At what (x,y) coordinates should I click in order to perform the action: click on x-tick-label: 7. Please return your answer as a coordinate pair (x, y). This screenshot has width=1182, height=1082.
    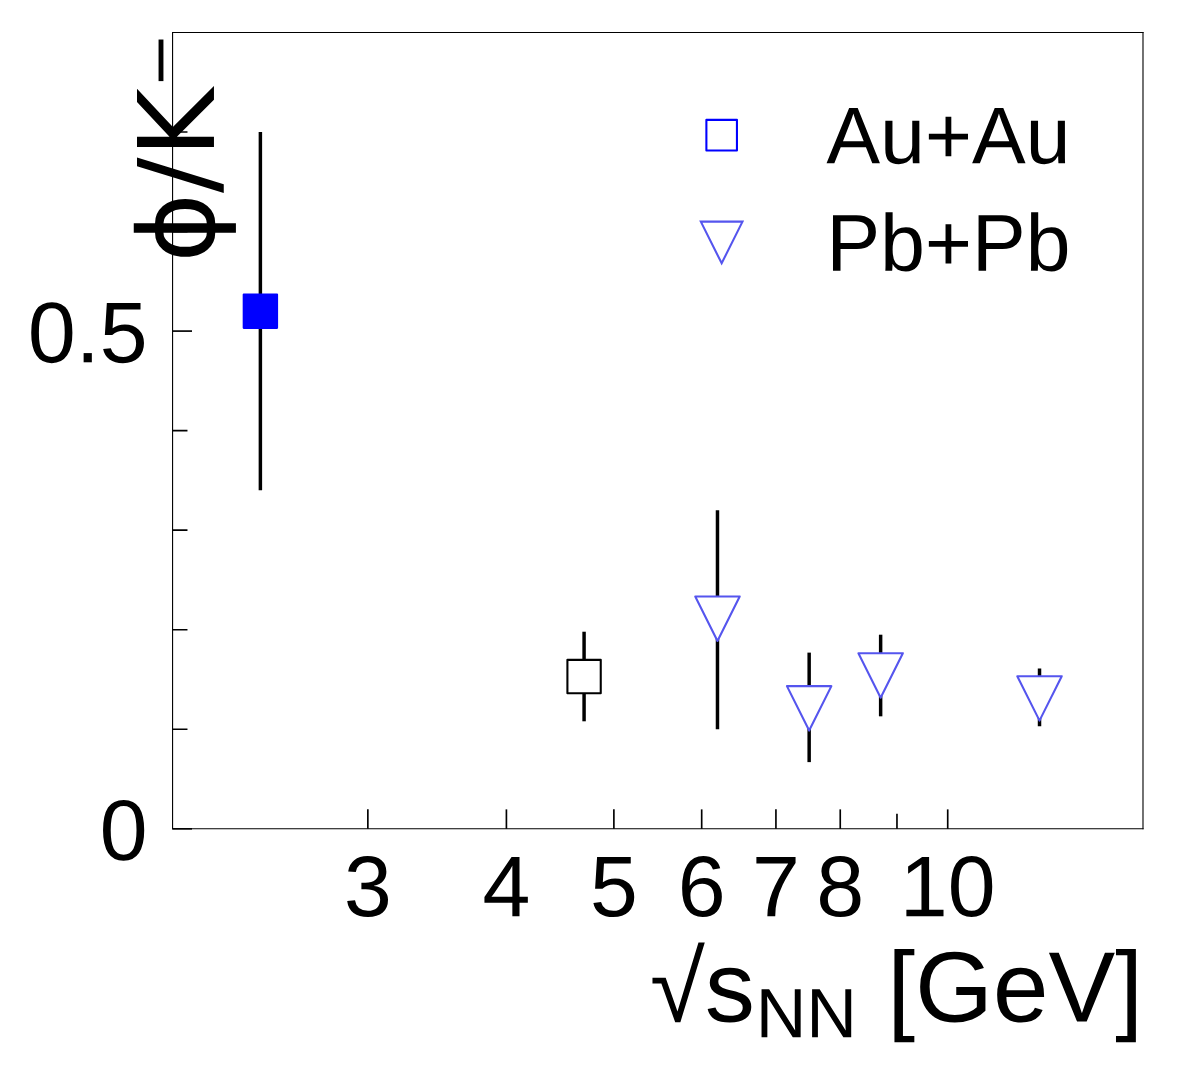
    Looking at the image, I should click on (776, 886).